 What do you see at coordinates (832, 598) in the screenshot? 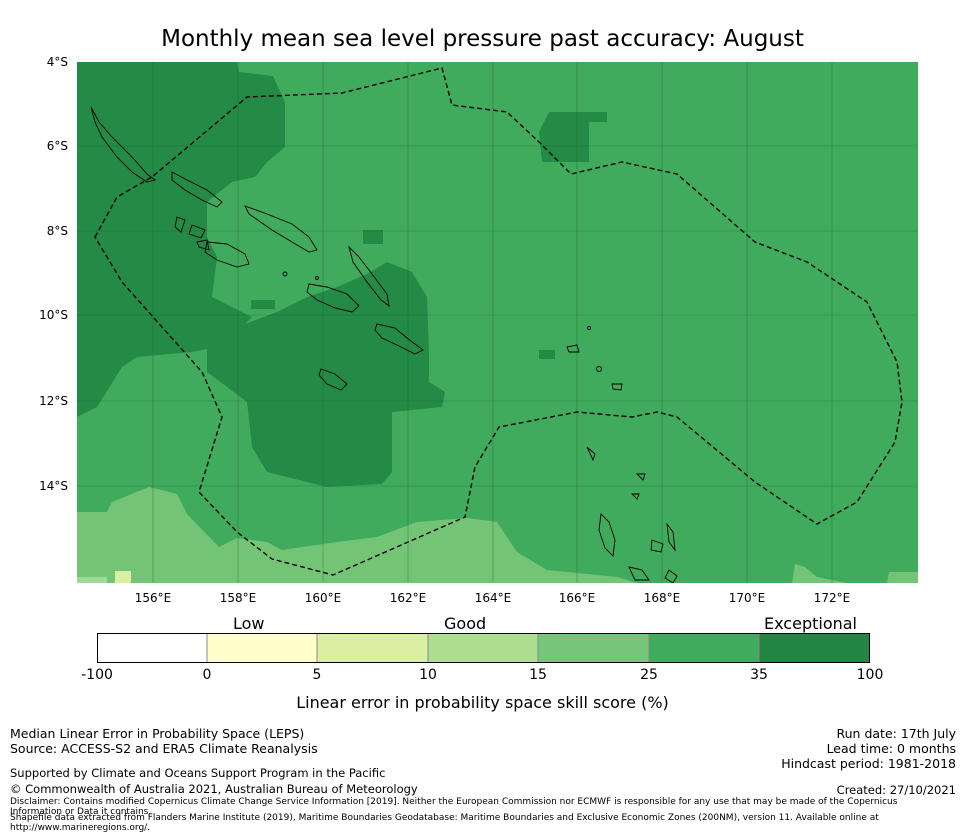
I see `lon-label: 172°E` at bounding box center [832, 598].